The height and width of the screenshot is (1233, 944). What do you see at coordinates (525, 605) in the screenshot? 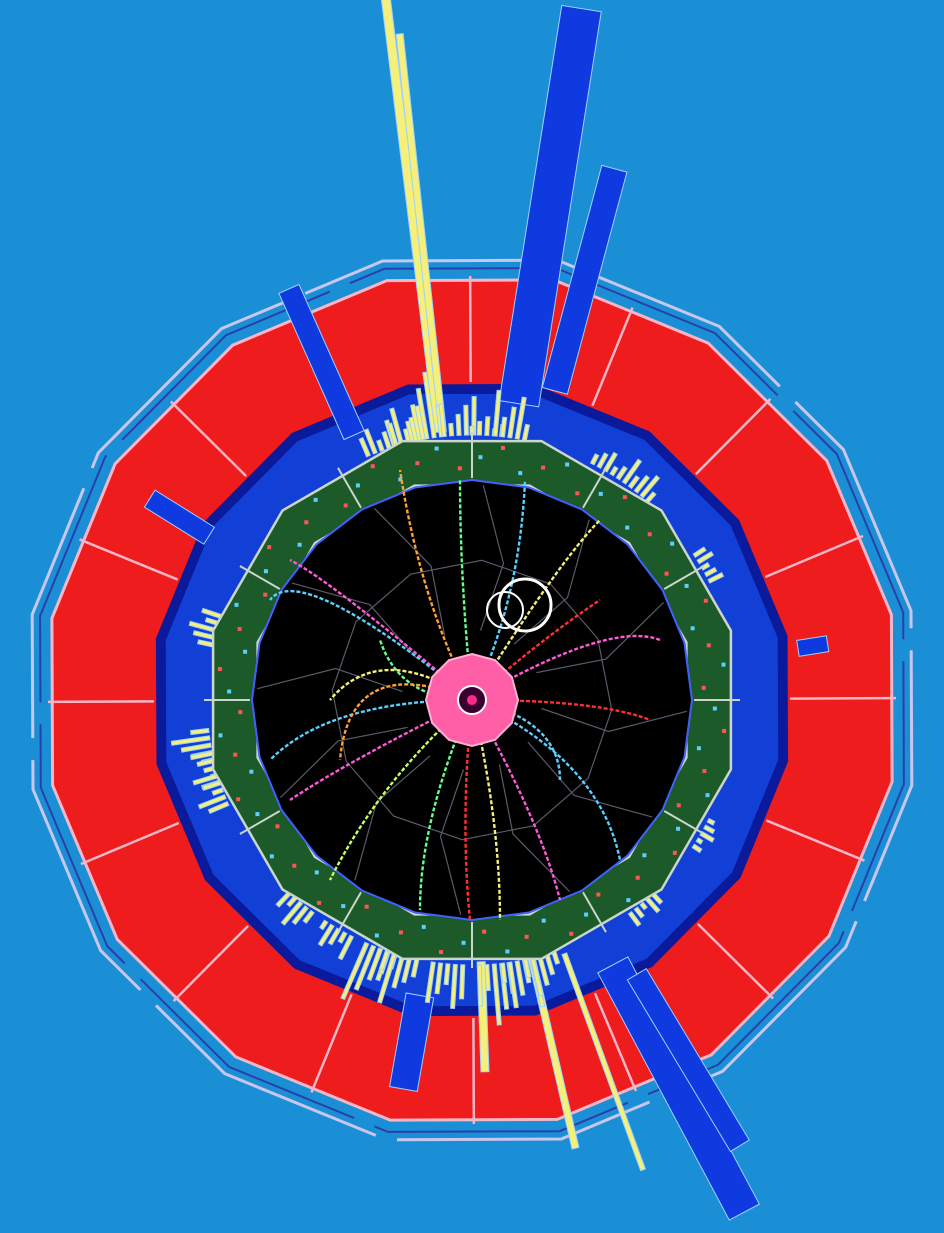
I see `looping-track` at bounding box center [525, 605].